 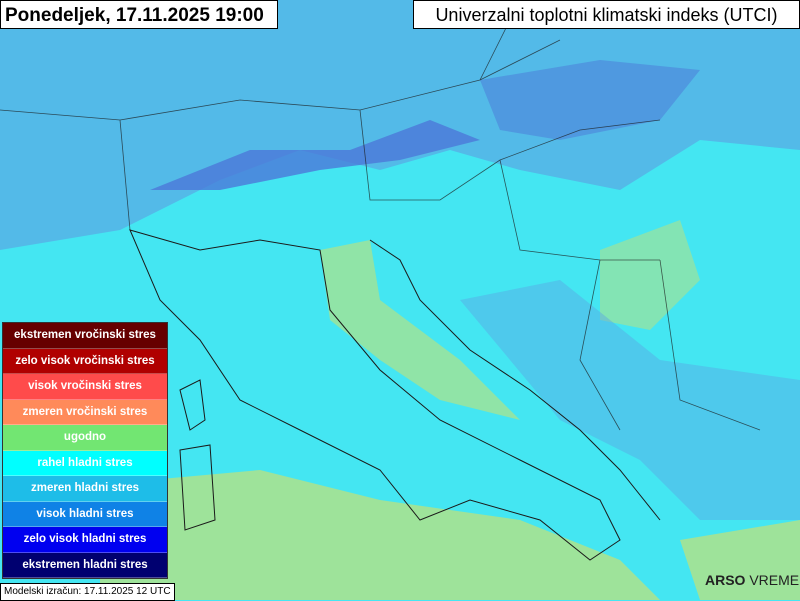 I want to click on legend-item: visok hladni stres, so click(x=85, y=514).